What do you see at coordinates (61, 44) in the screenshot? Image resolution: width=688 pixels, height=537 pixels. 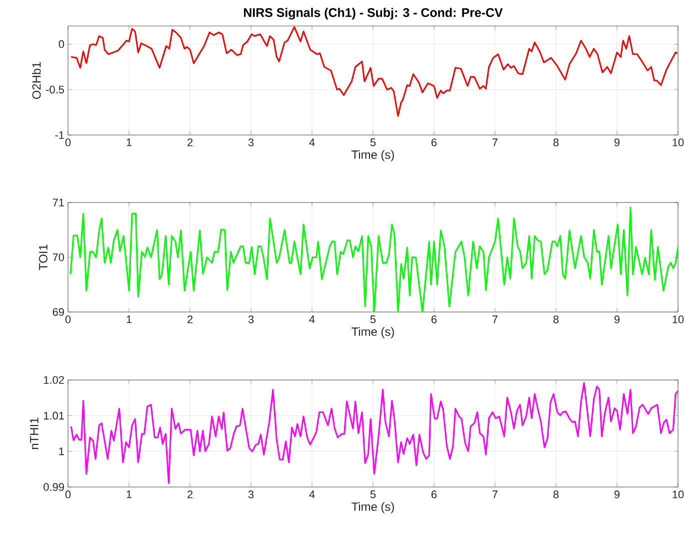 I see `y-tick-label: 0` at bounding box center [61, 44].